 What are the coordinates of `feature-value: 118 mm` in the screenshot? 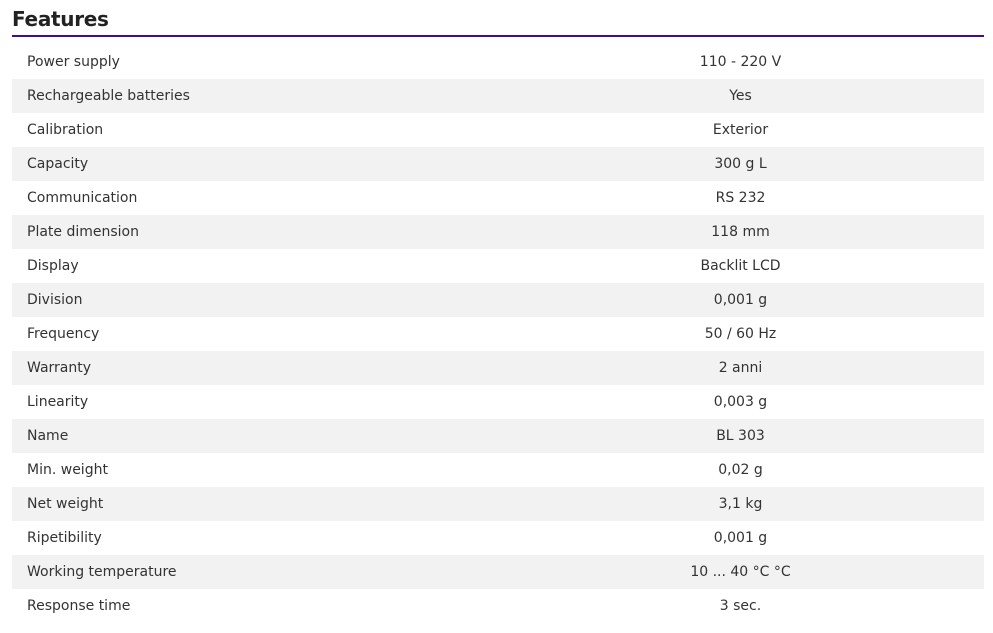 It's located at (740, 232).